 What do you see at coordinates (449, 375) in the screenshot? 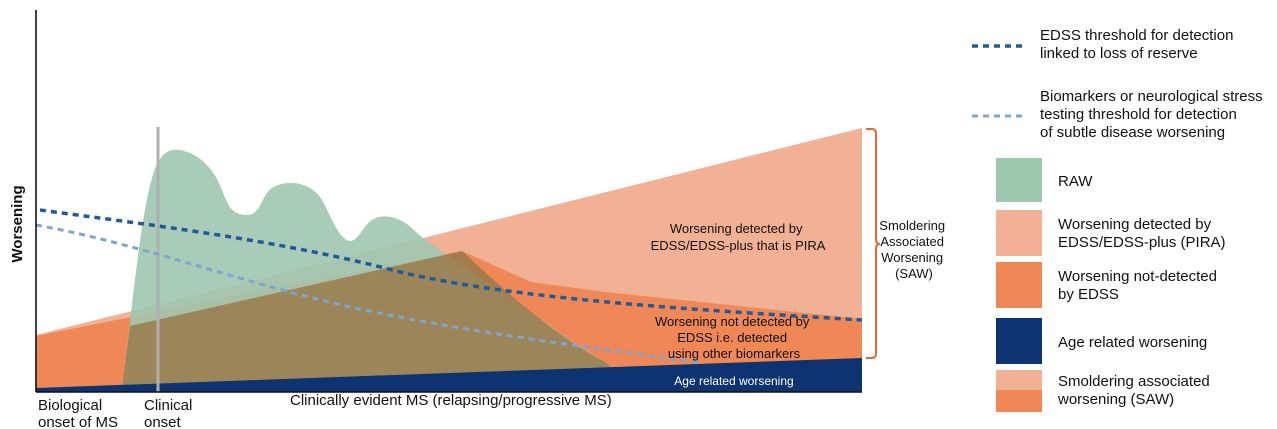
I see `age-area` at bounding box center [449, 375].